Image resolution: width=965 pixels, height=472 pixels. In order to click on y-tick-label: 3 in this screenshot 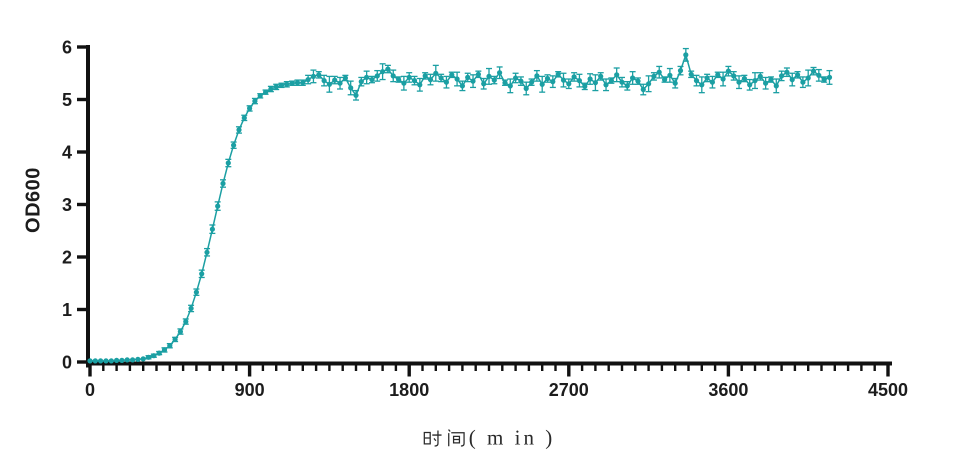, I will do `click(67, 205)`.